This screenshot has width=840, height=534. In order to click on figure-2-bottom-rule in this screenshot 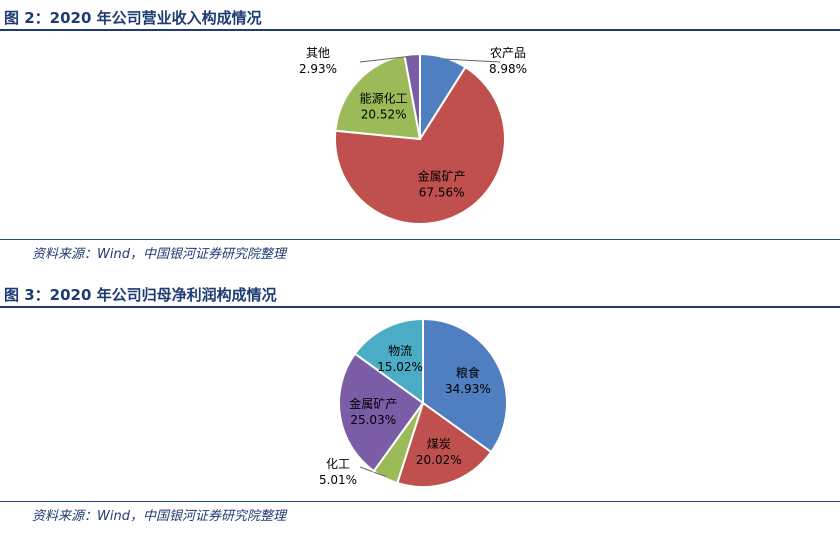, I will do `click(420, 239)`.